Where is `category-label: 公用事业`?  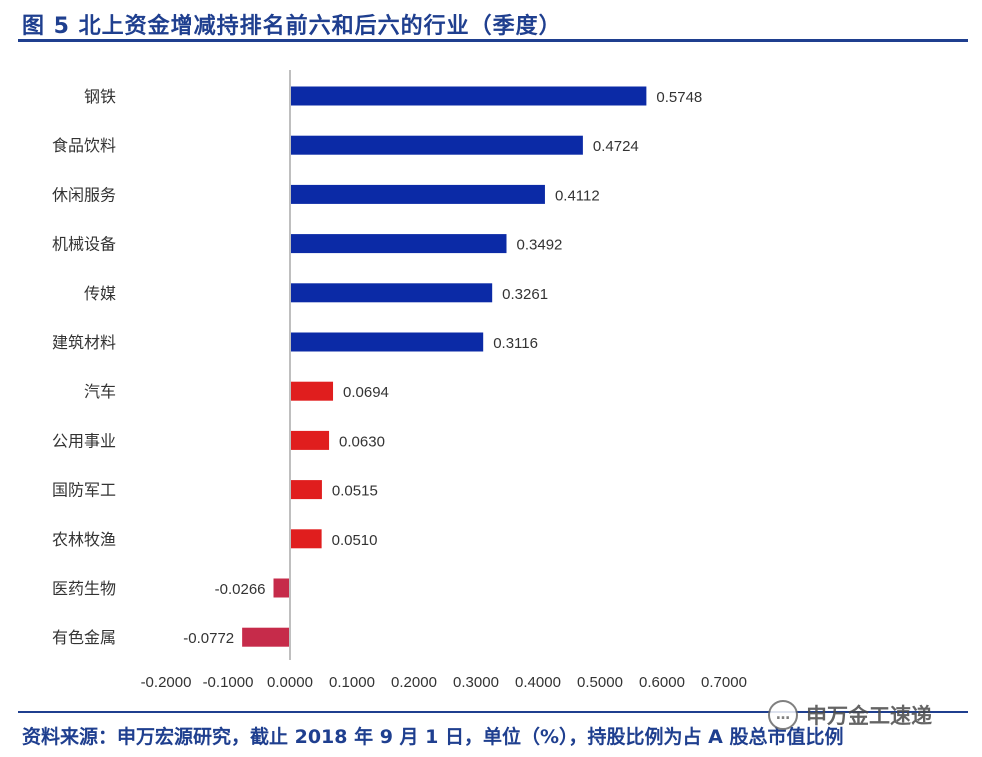
category-label: 公用事业 is located at coordinates (84, 441).